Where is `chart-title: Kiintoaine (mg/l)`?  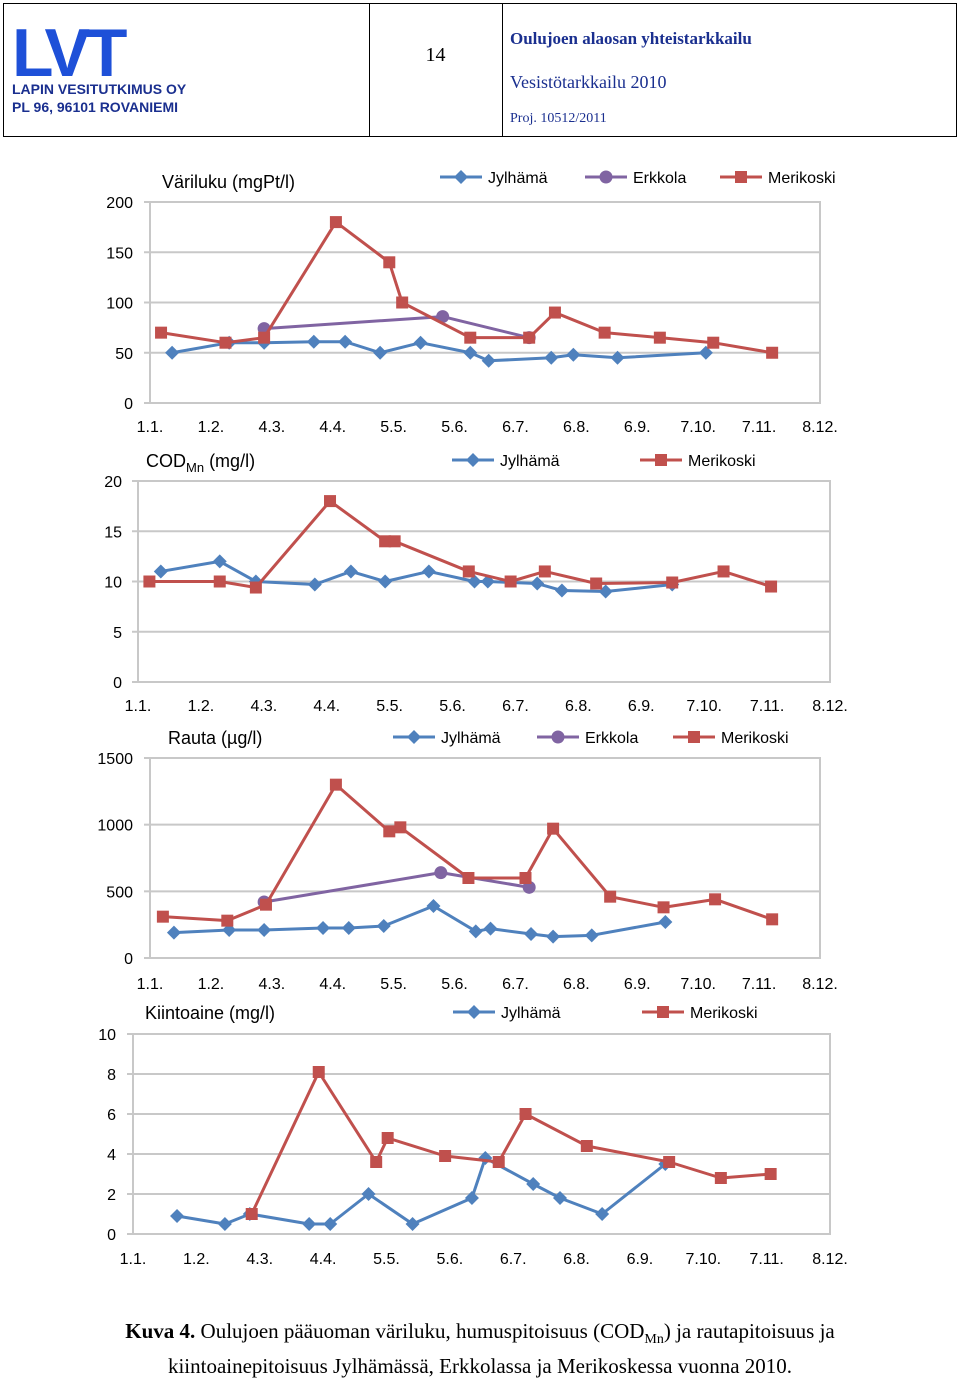
chart-title: Kiintoaine (mg/l) is located at coordinates (210, 1013).